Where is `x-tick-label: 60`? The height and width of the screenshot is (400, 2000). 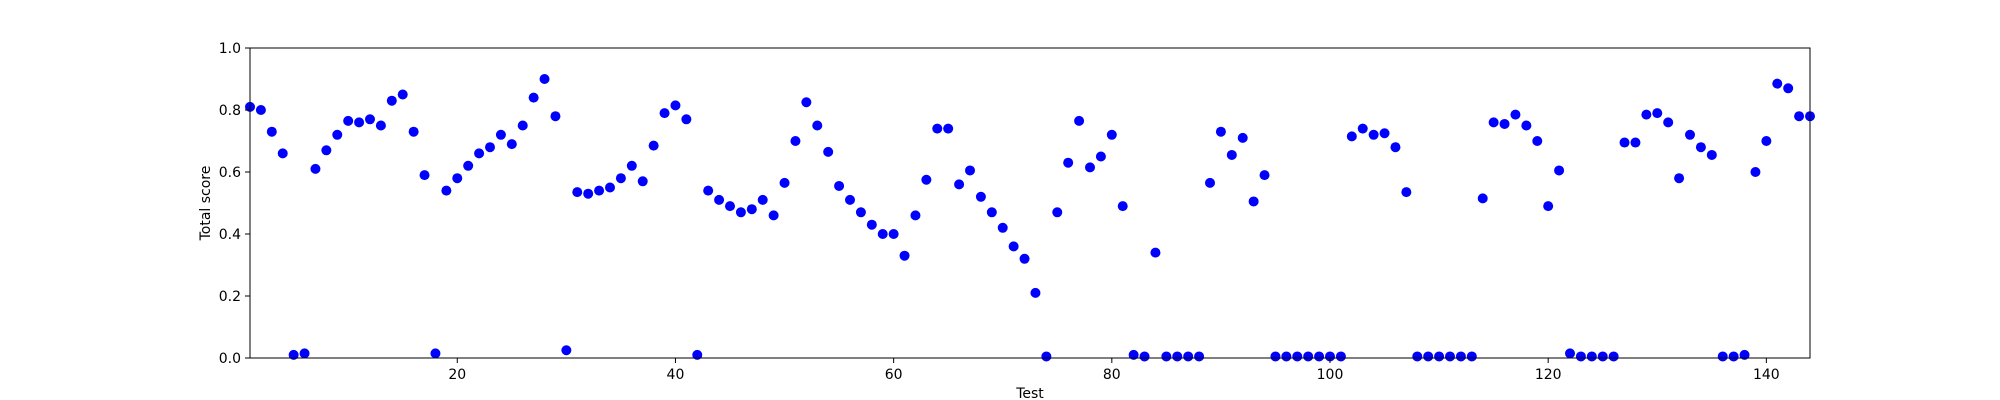
x-tick-label: 60 is located at coordinates (894, 375).